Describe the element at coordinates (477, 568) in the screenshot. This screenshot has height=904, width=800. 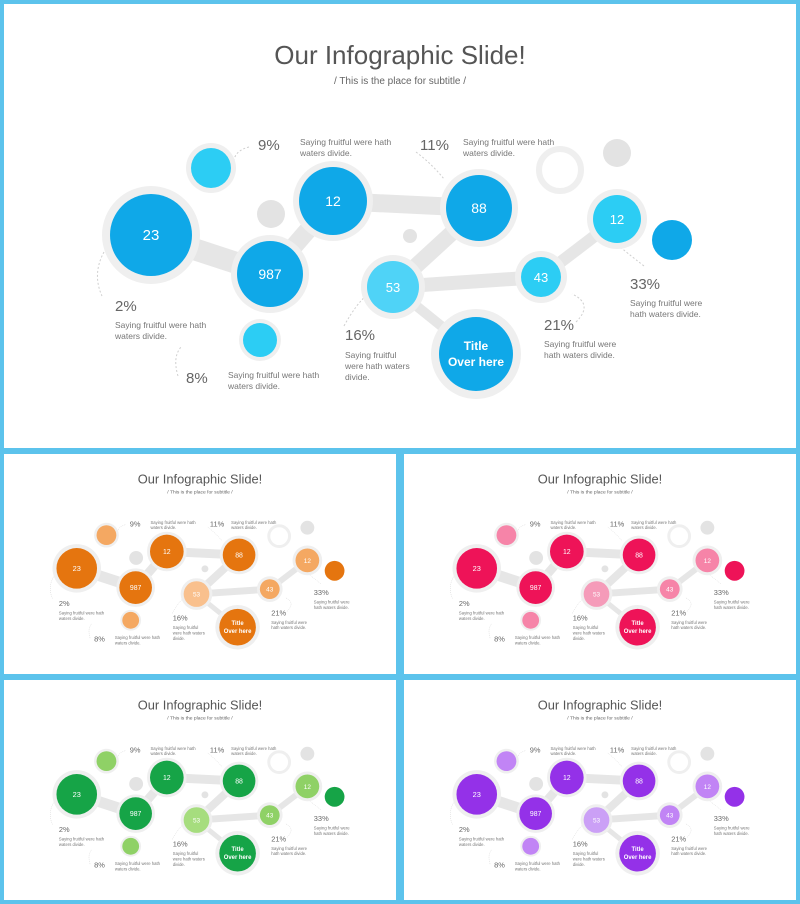
I see `node-value-1: 23` at that location.